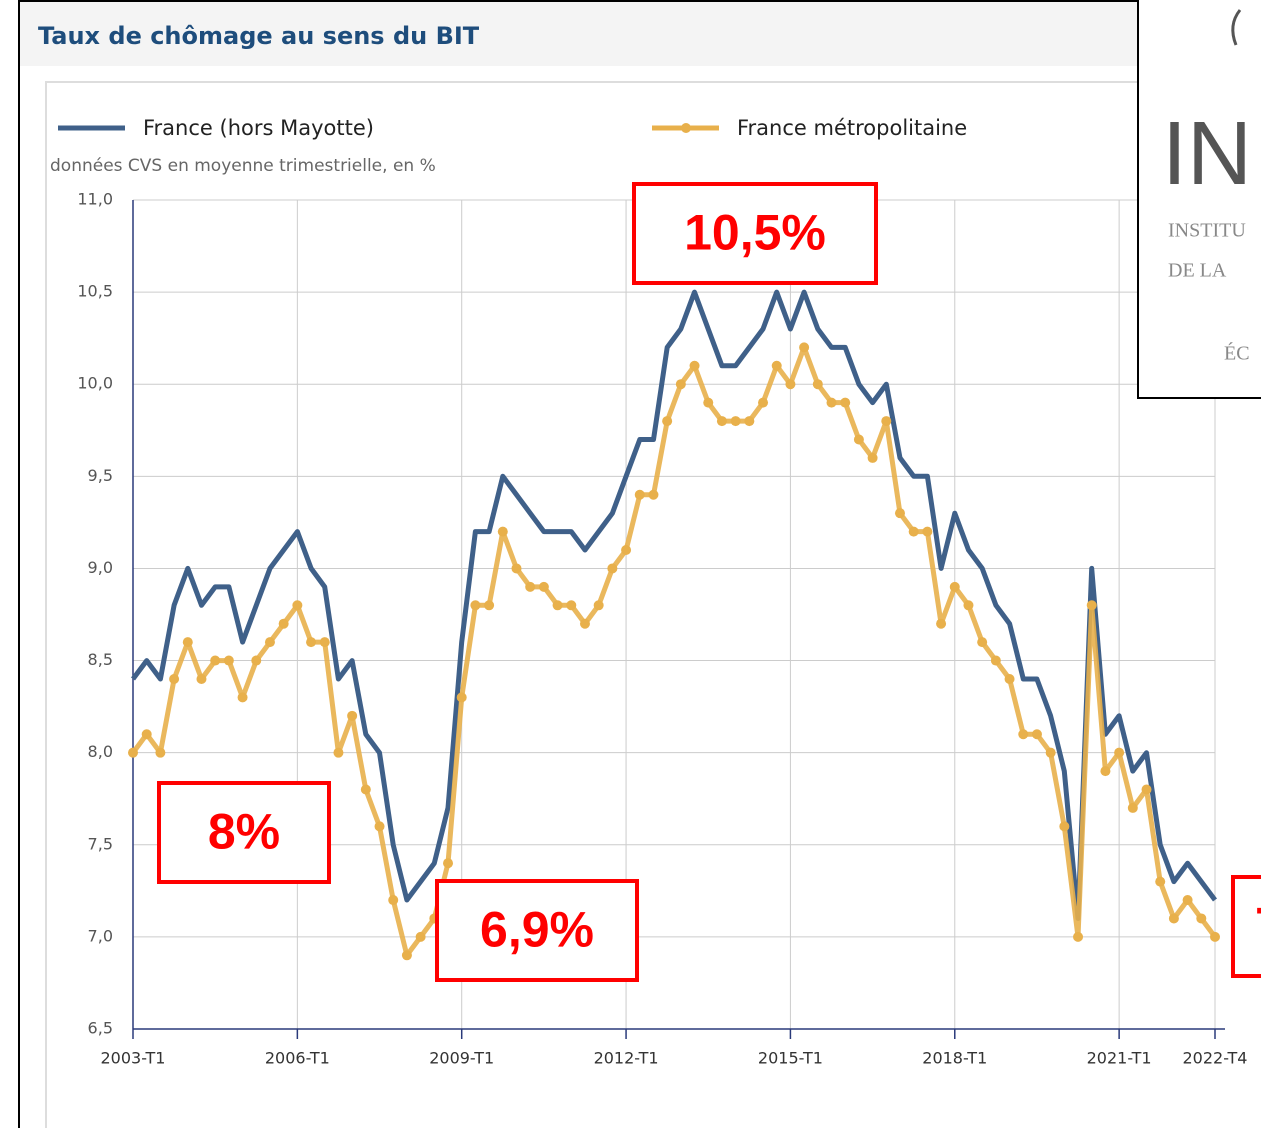  Describe the element at coordinates (100, 475) in the screenshot. I see `y-tick-label: 9,5` at that location.